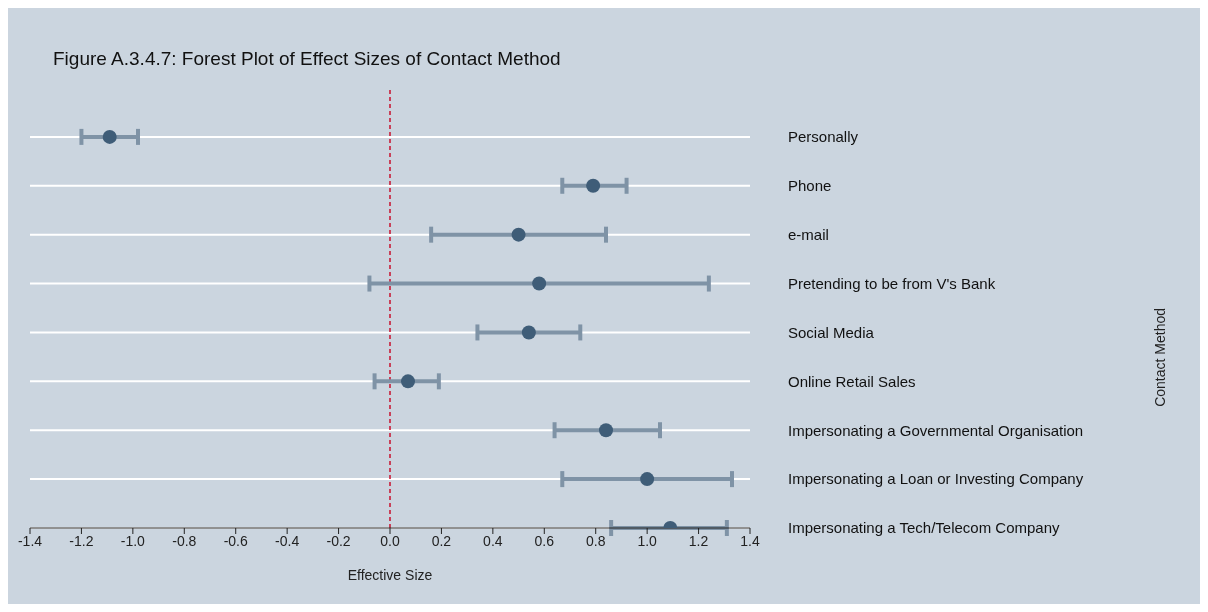  I want to click on y-tick-label: Social Media, so click(831, 332).